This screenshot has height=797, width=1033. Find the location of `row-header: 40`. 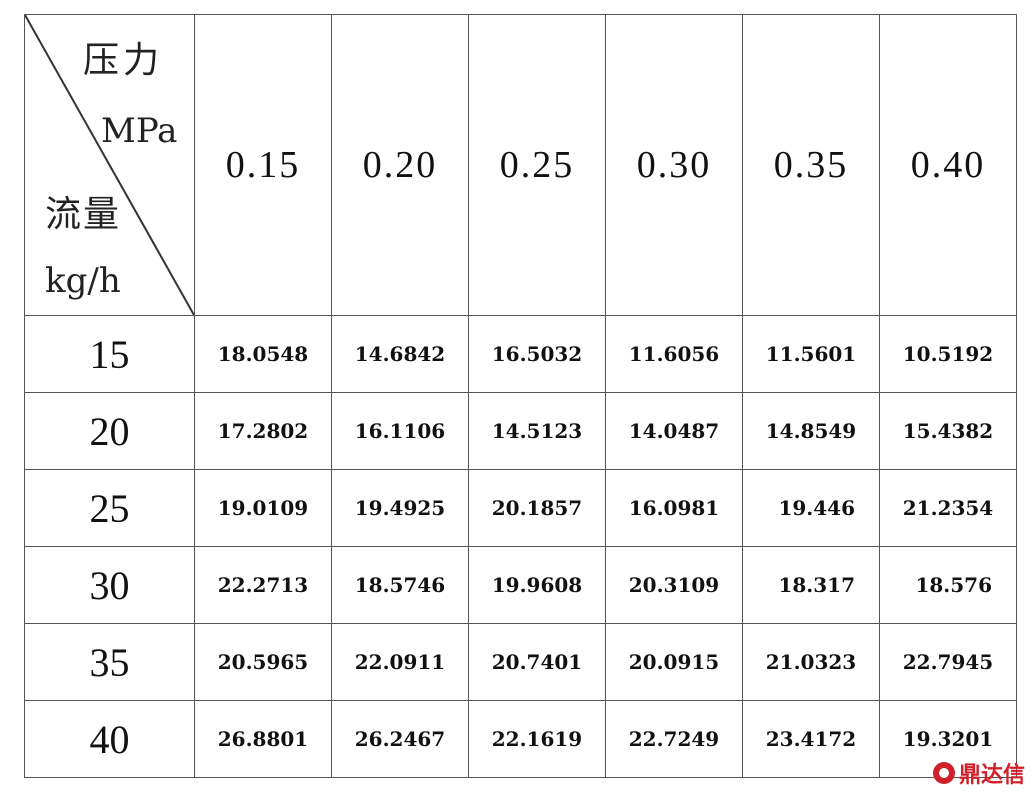

row-header: 40 is located at coordinates (109, 739).